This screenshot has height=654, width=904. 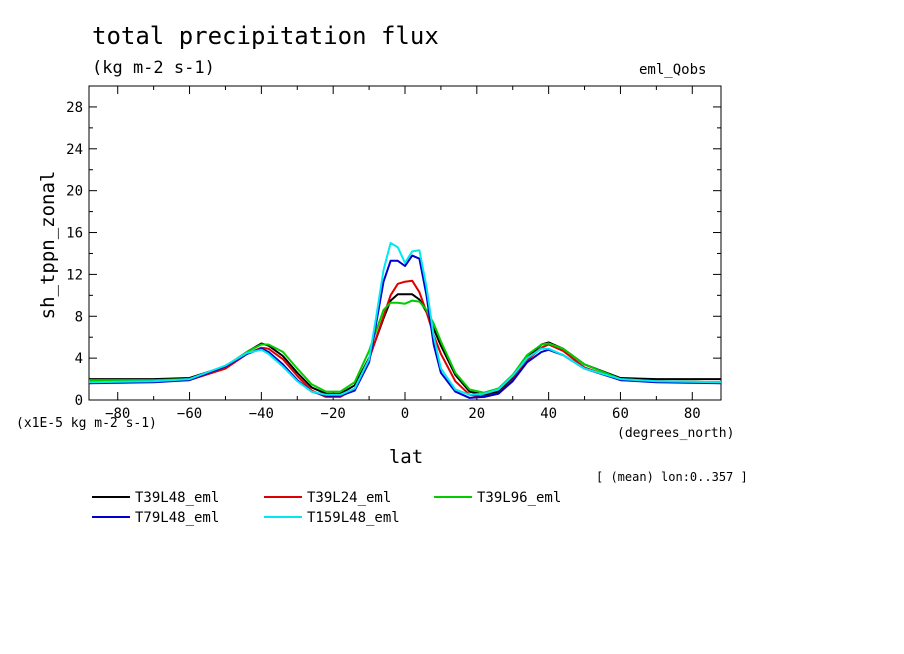 I want to click on units-label: (kg m-2 s-1), so click(x=153, y=68).